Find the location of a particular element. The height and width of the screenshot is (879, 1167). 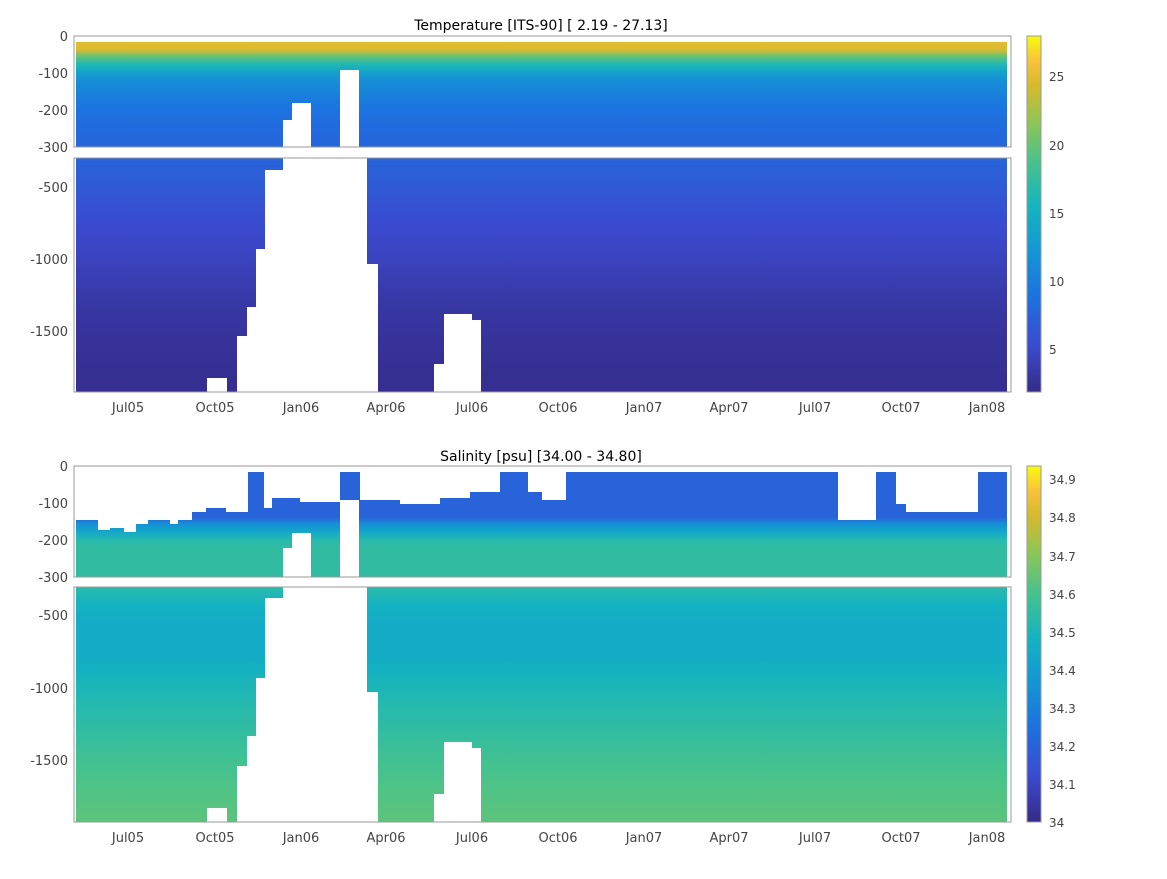

salinity-lower-yticks: -500 -1000 -1500 is located at coordinates (49, 689).